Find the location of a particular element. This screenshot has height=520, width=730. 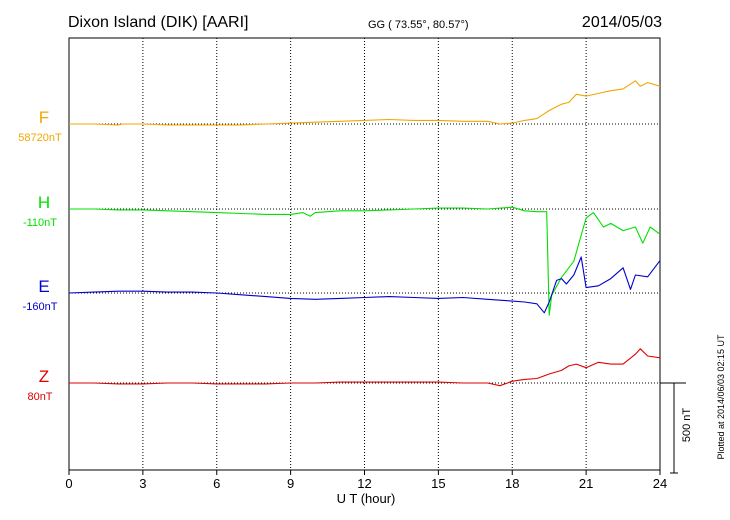

series-baseline-value-z: 80nT is located at coordinates (39, 397).